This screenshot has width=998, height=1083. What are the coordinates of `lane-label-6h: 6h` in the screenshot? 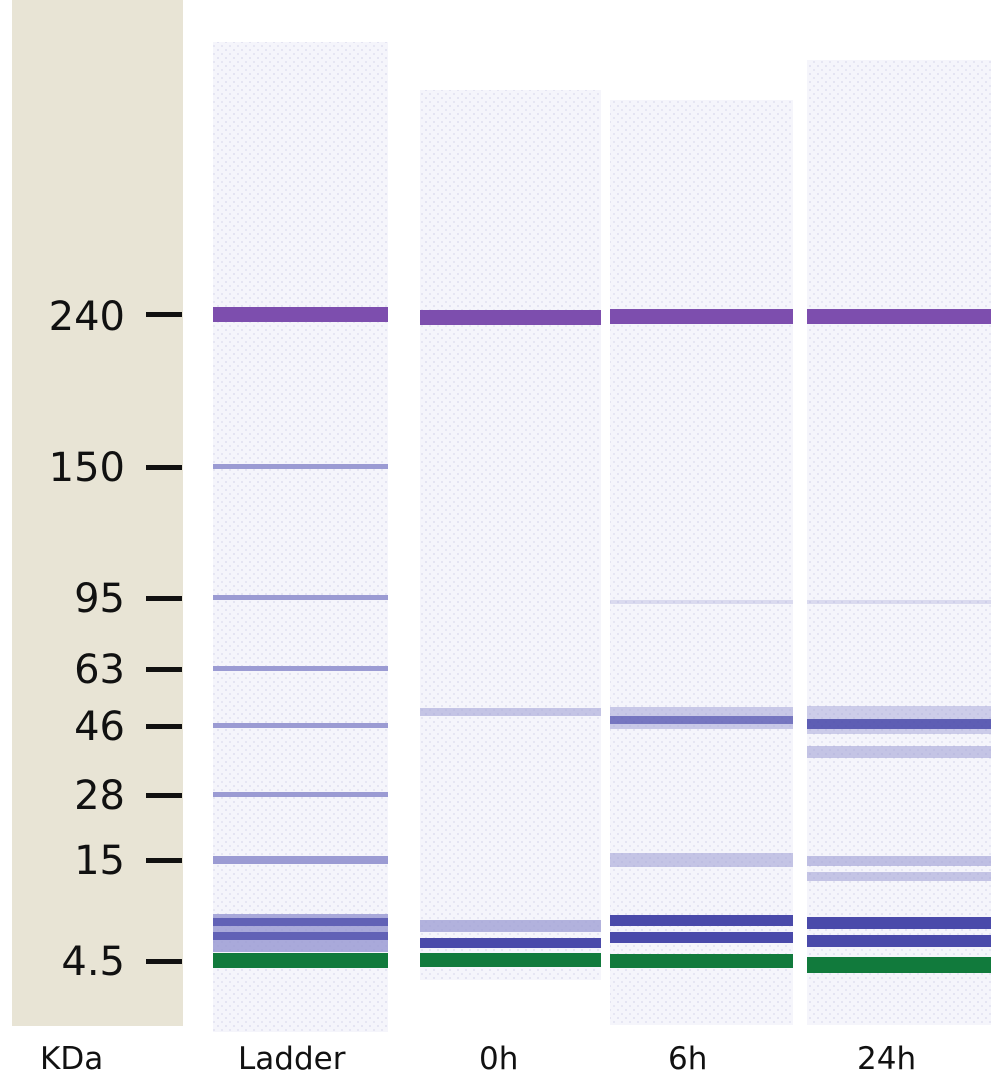 It's located at (687, 1059).